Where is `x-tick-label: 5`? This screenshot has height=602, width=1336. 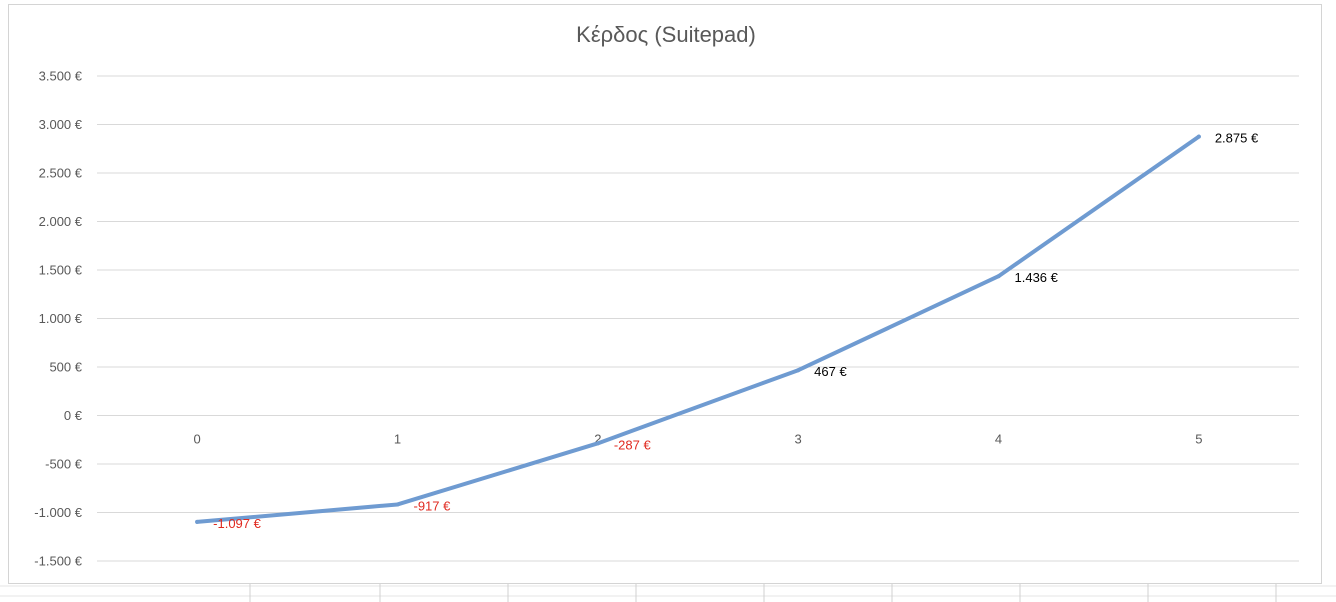 x-tick-label: 5 is located at coordinates (1198, 439).